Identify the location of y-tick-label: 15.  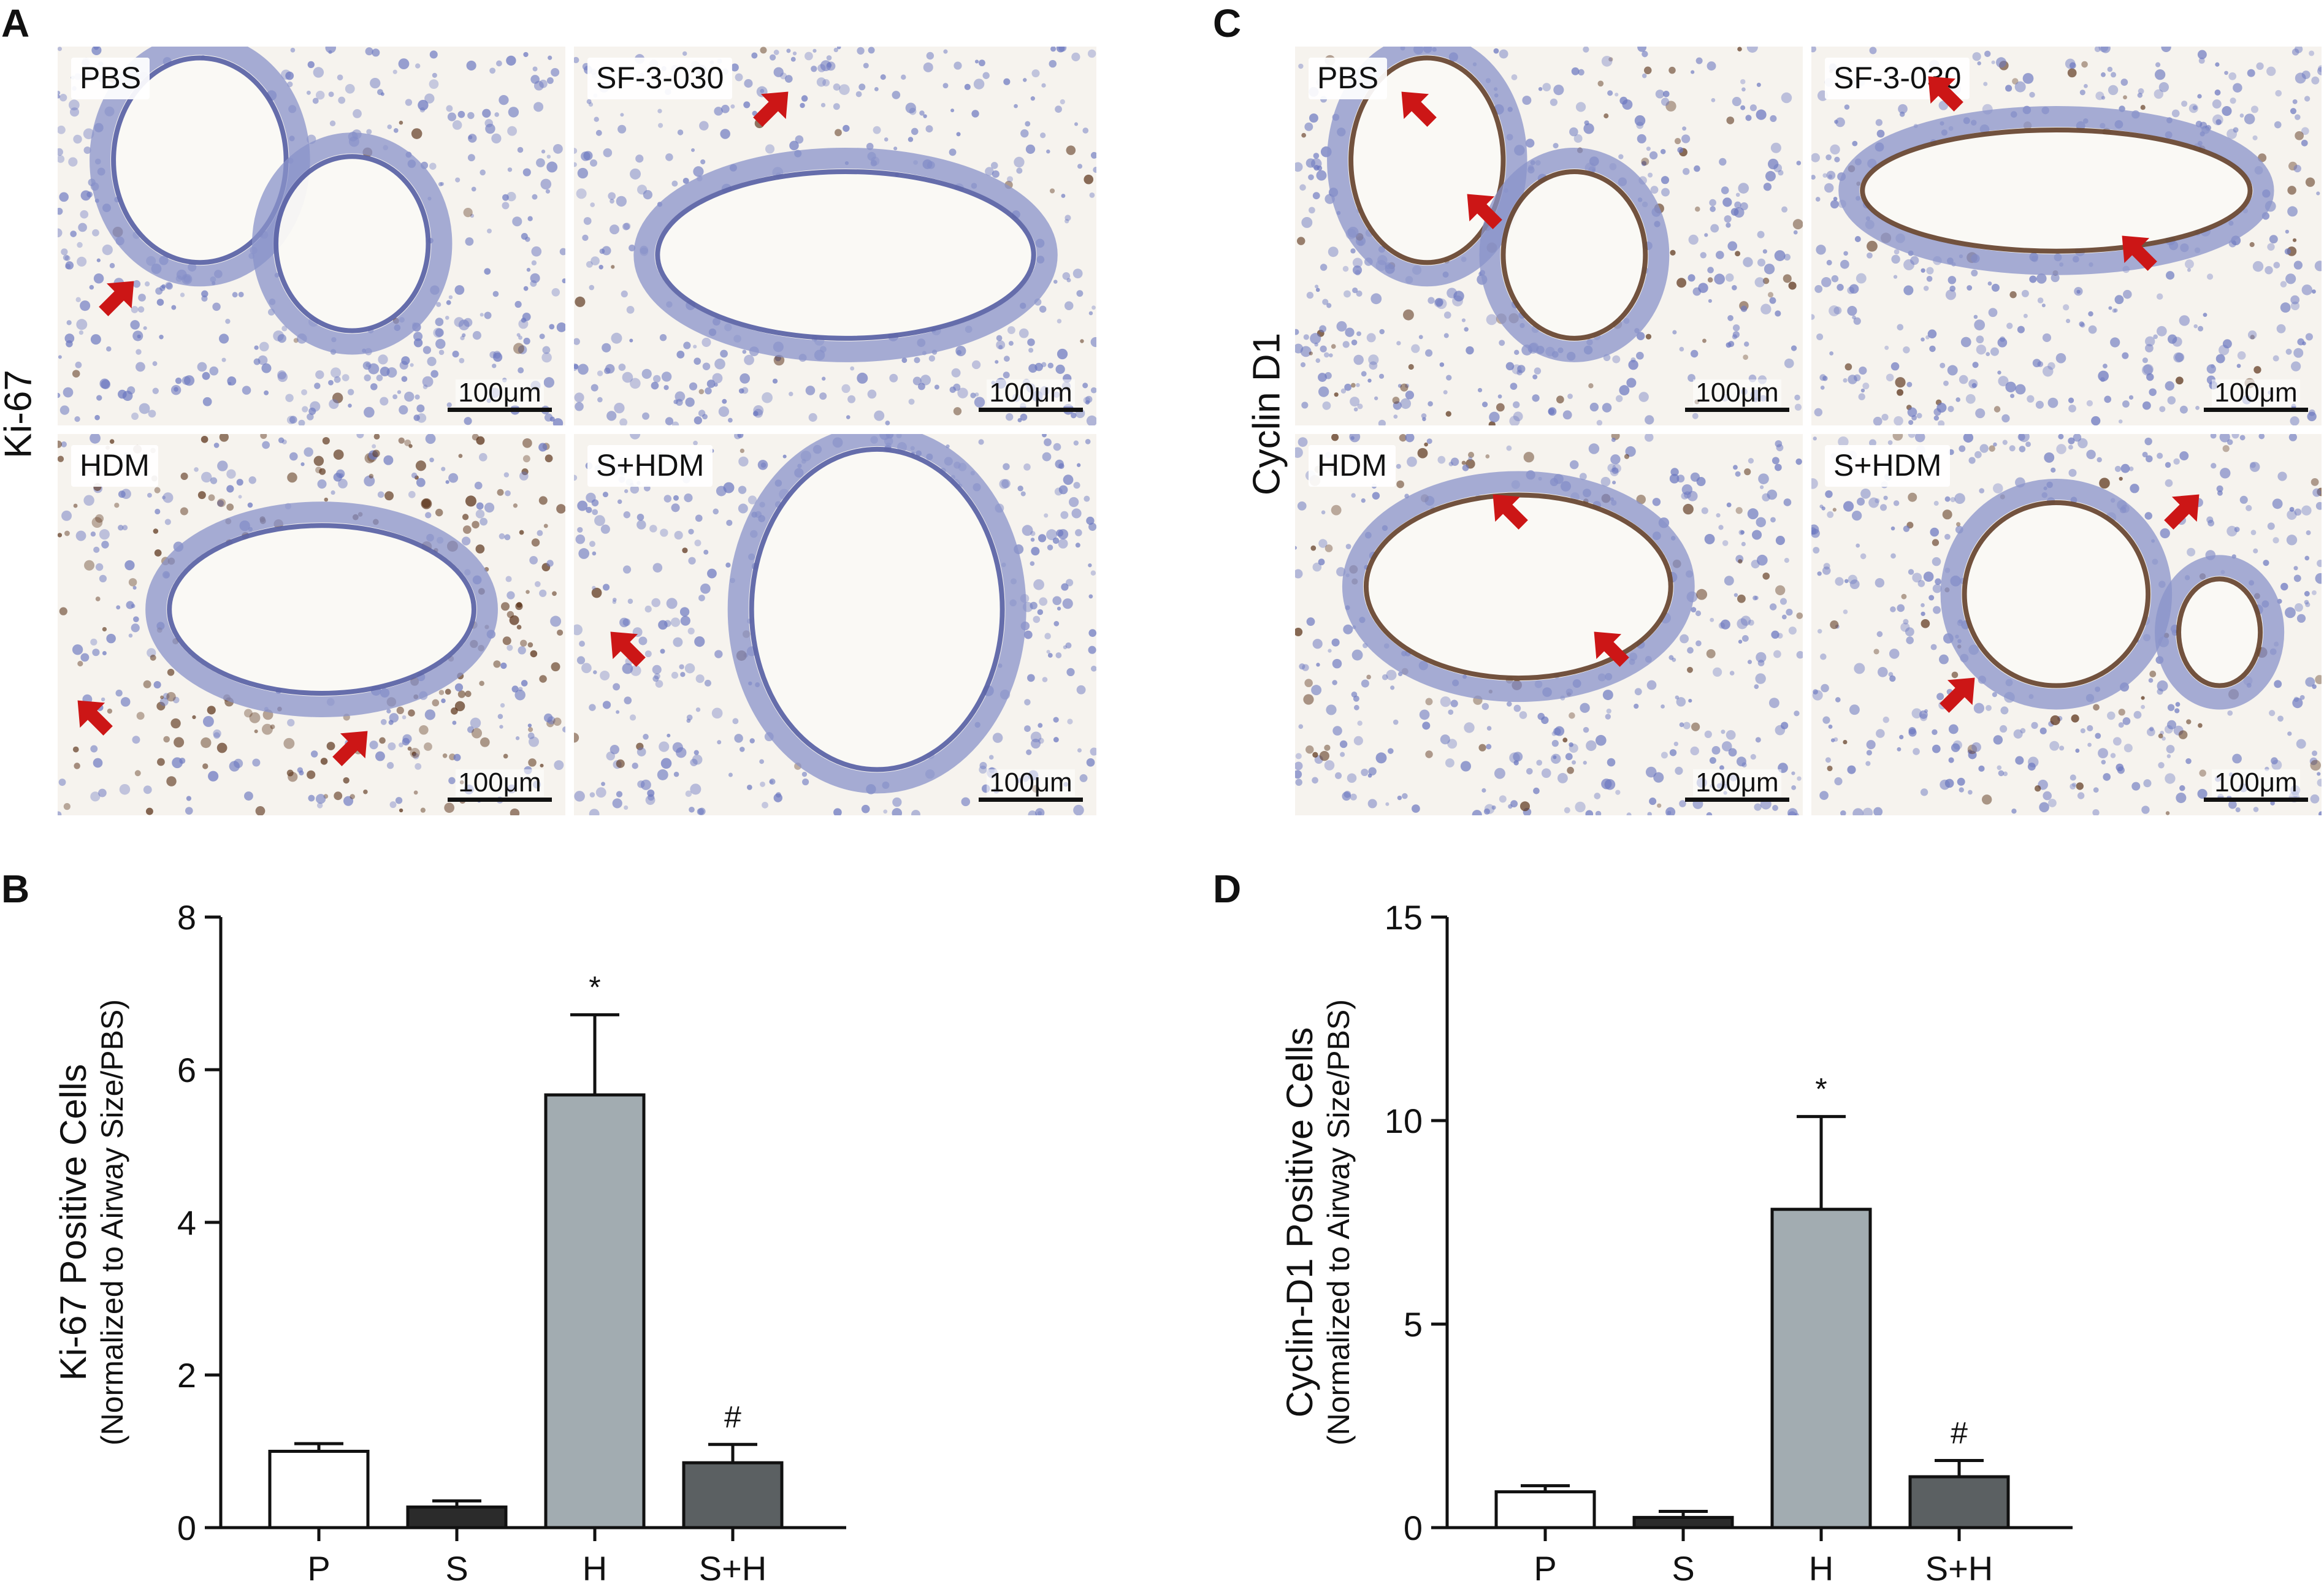
(1404, 918).